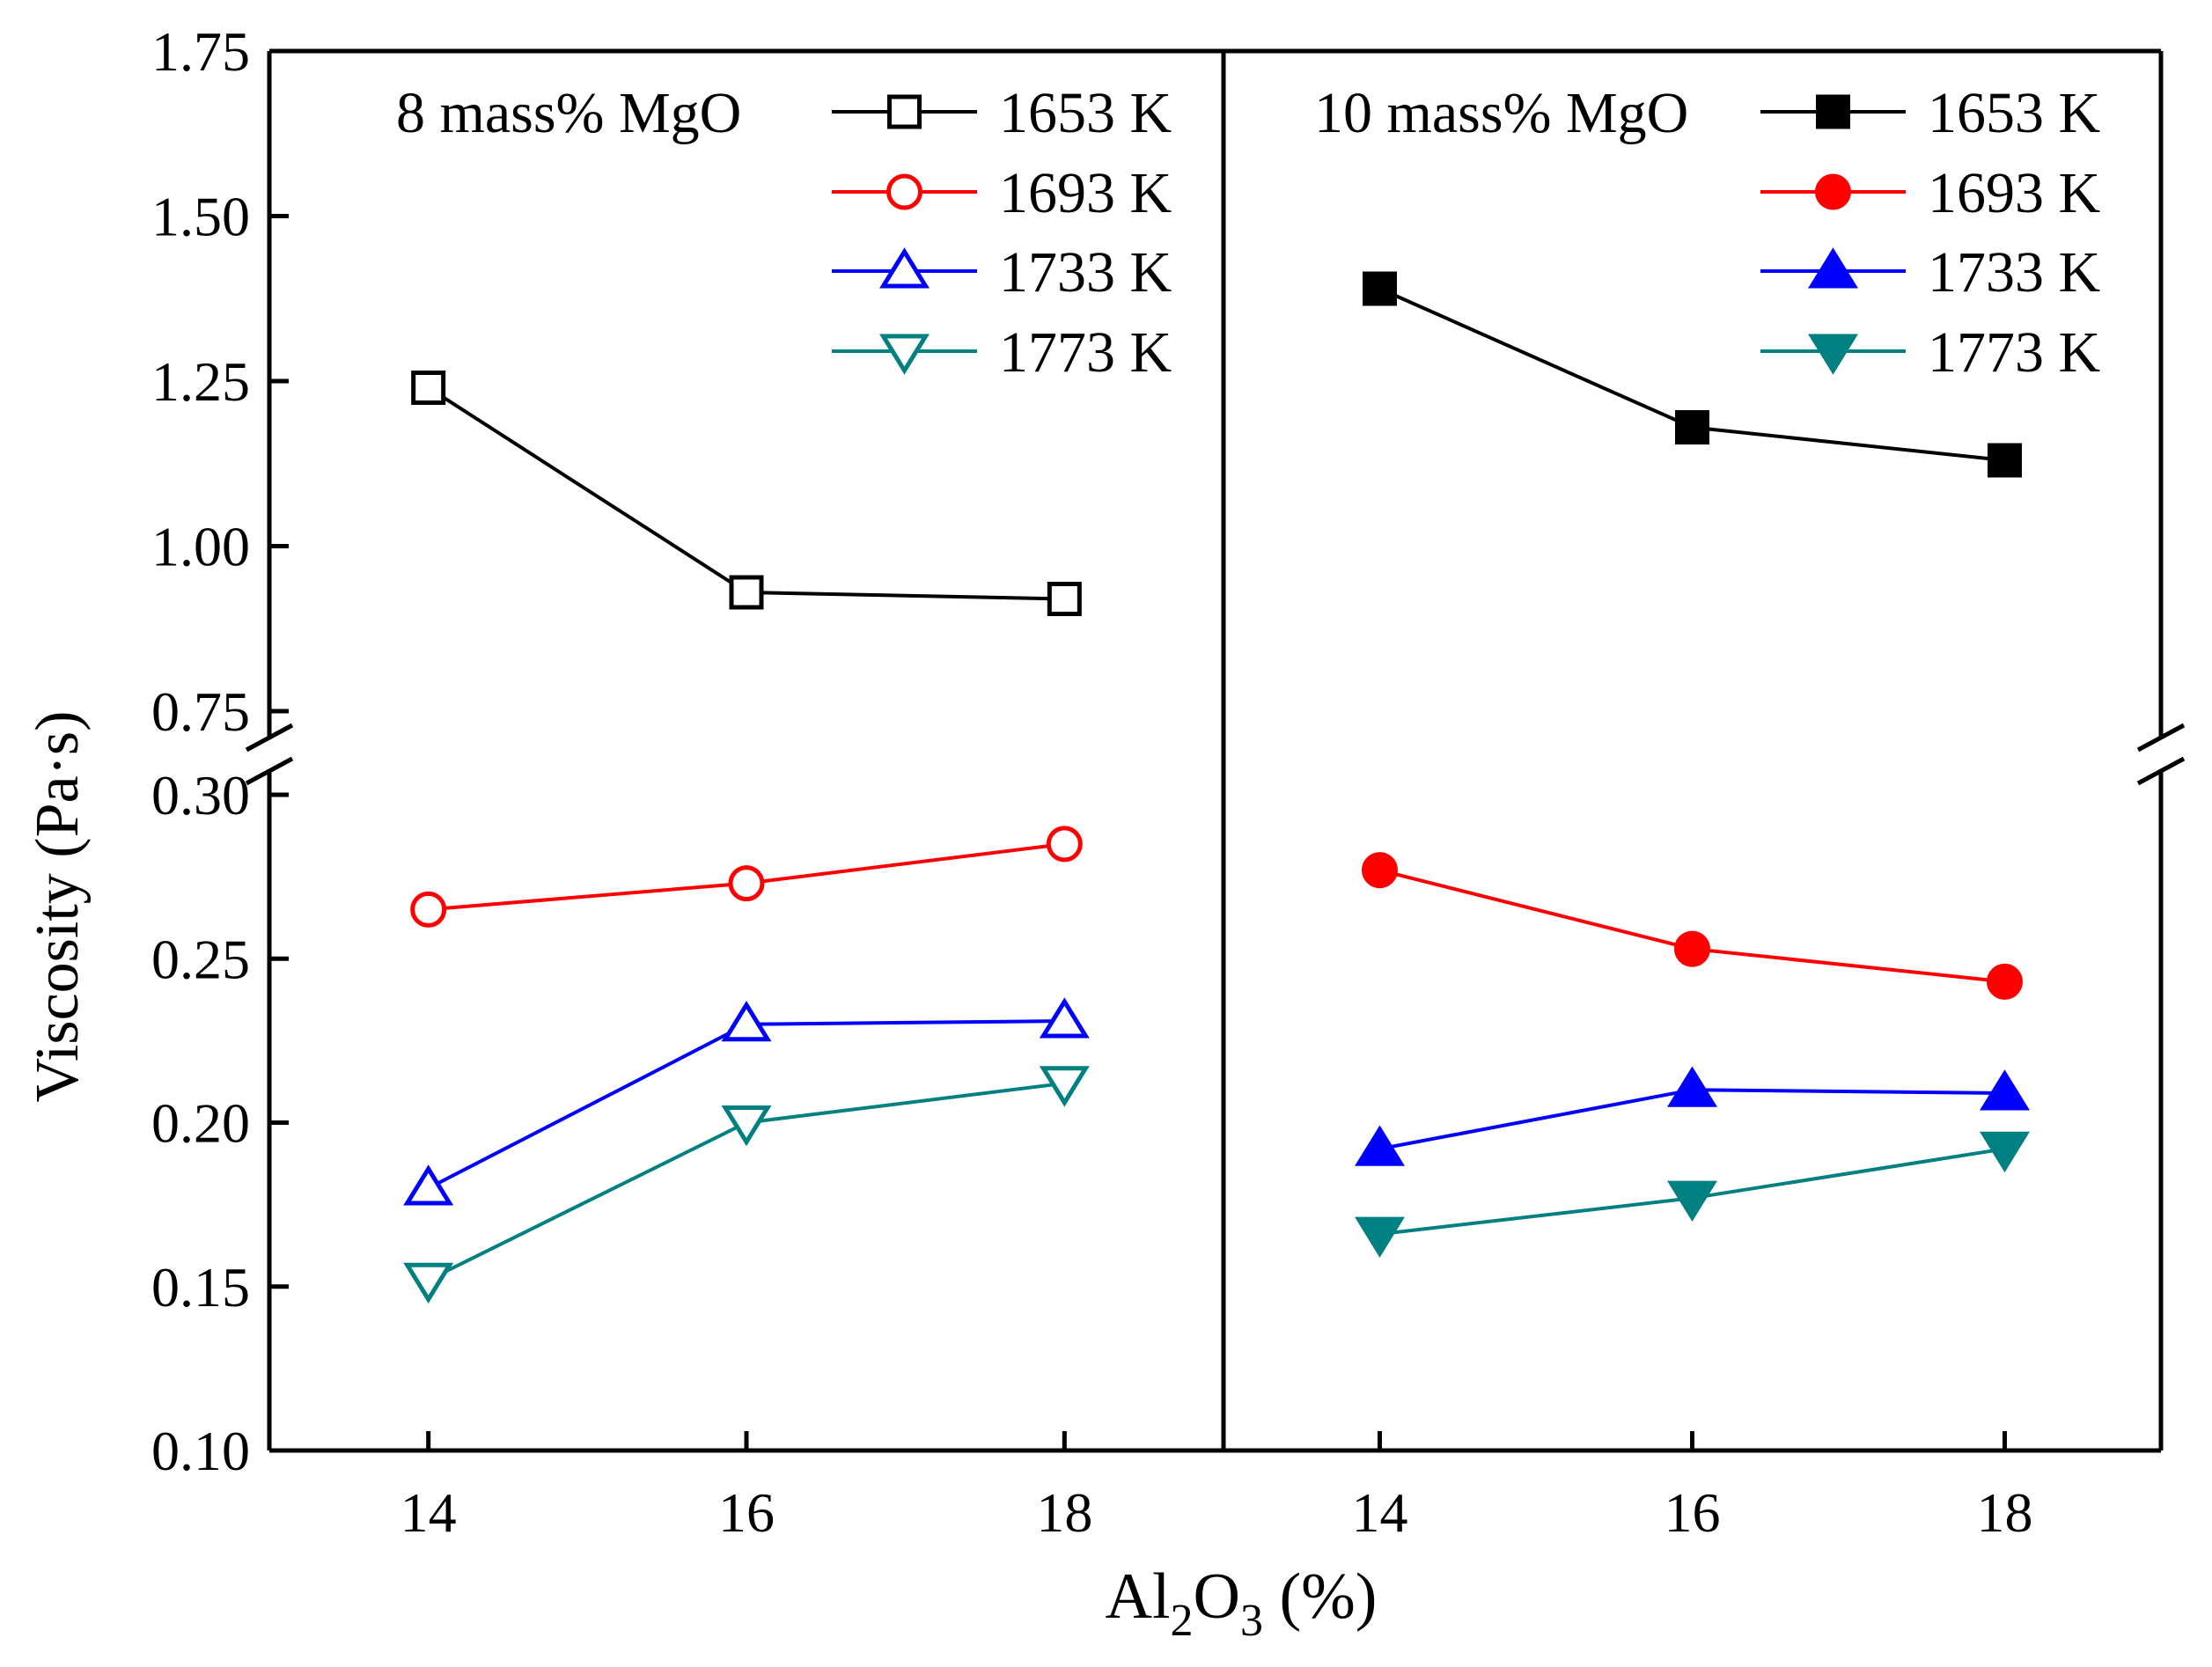  Describe the element at coordinates (568, 113) in the screenshot. I see `panel-title: 8 mass% MgO` at that location.